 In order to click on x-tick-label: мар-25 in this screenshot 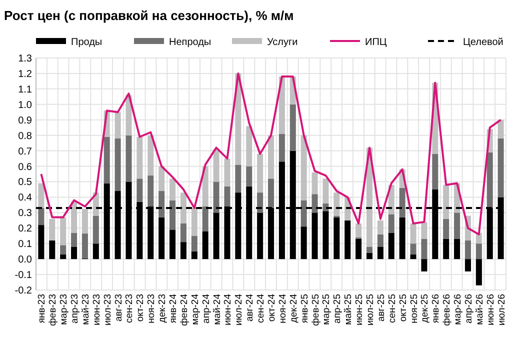, I will do `click(326, 309)`.